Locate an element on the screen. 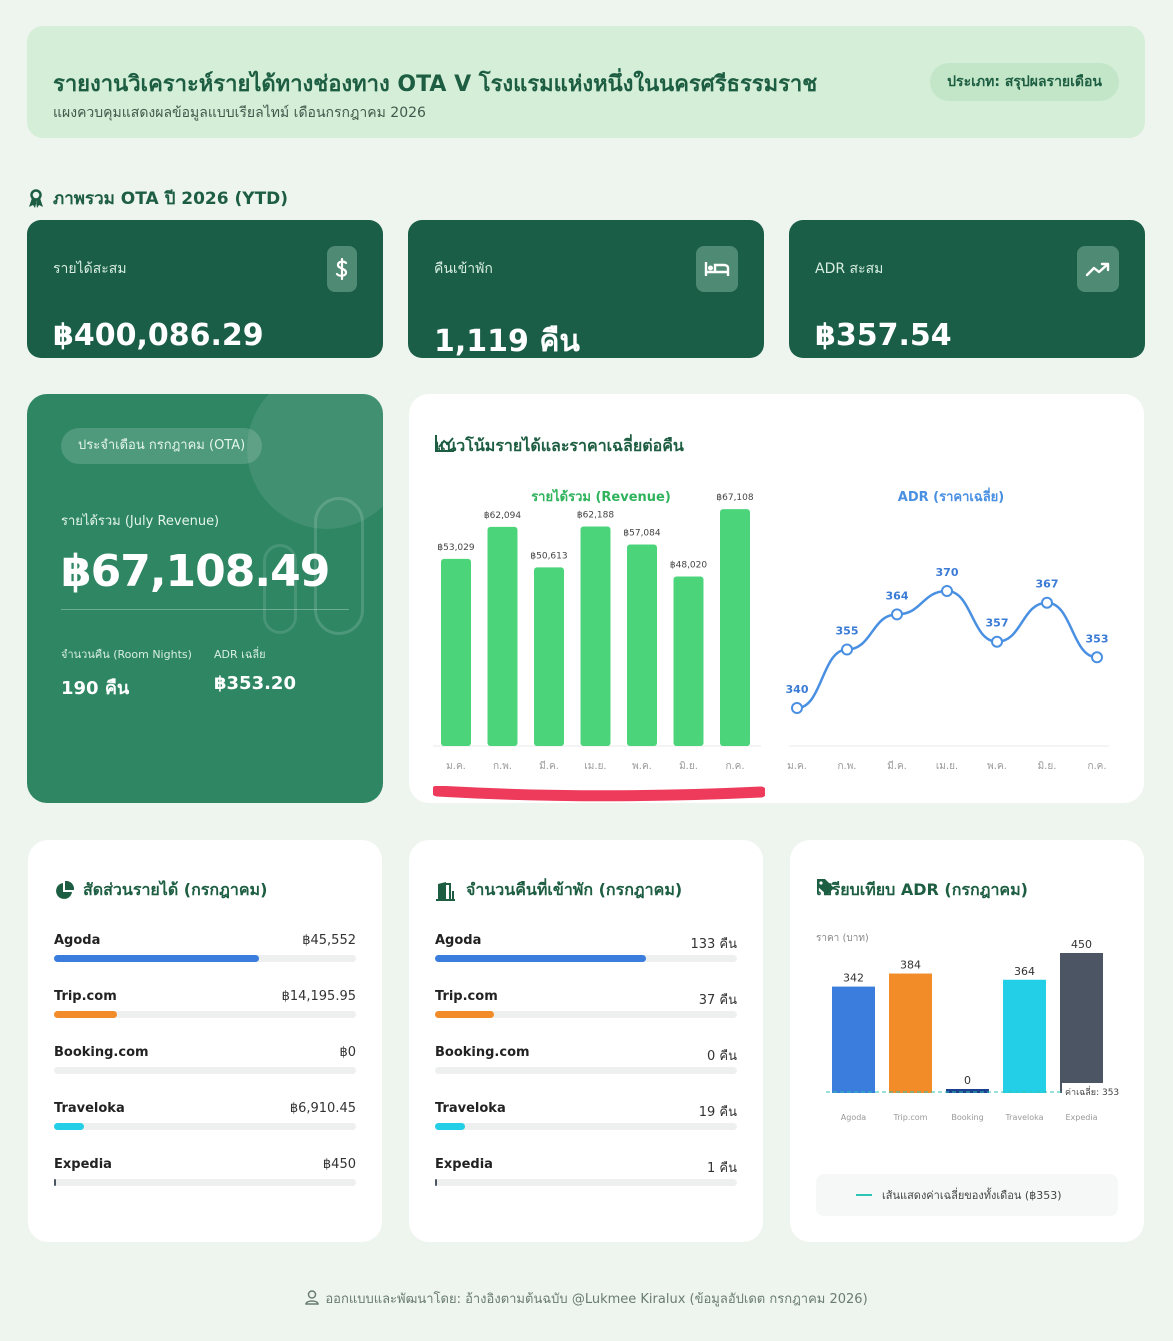 This screenshot has width=1173, height=1341. adr-compare-tick: Trip.com is located at coordinates (910, 1117).